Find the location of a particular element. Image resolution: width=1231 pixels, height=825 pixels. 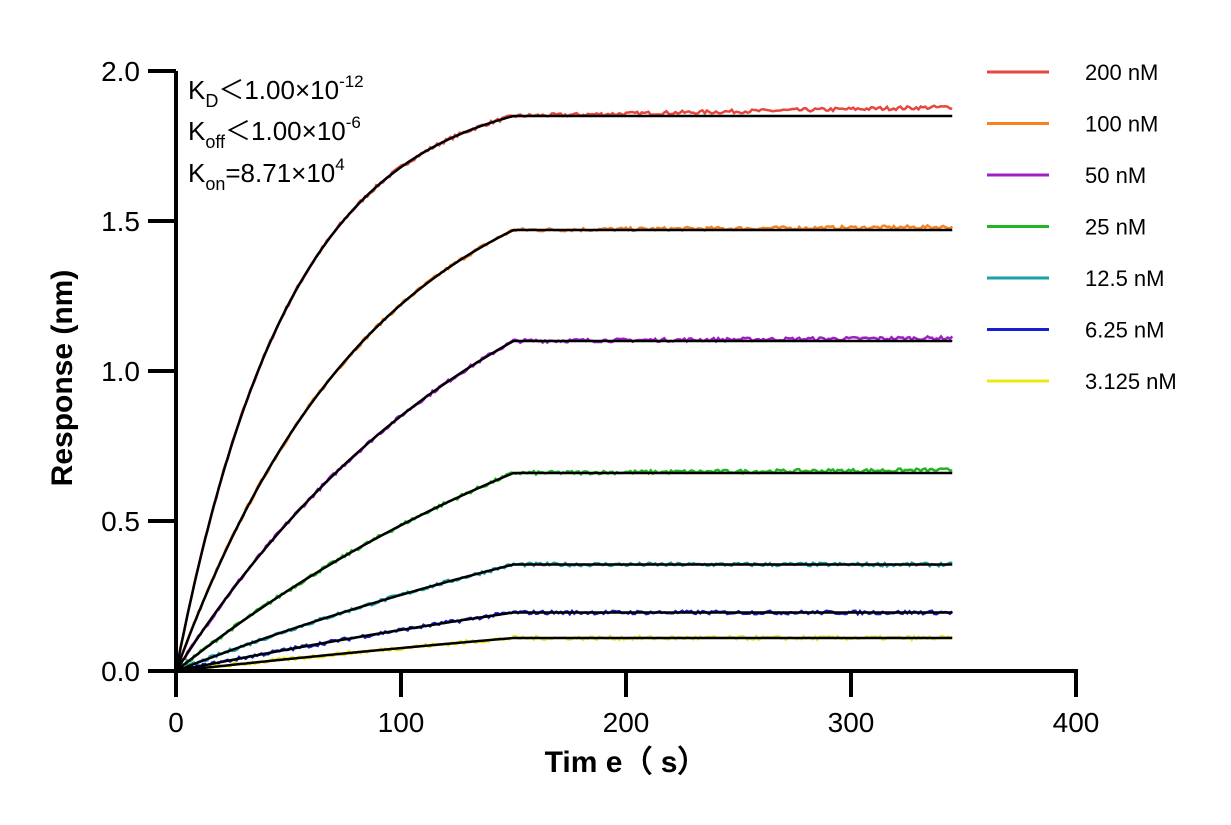

legend-label: 100 nM is located at coordinates (1121, 124).